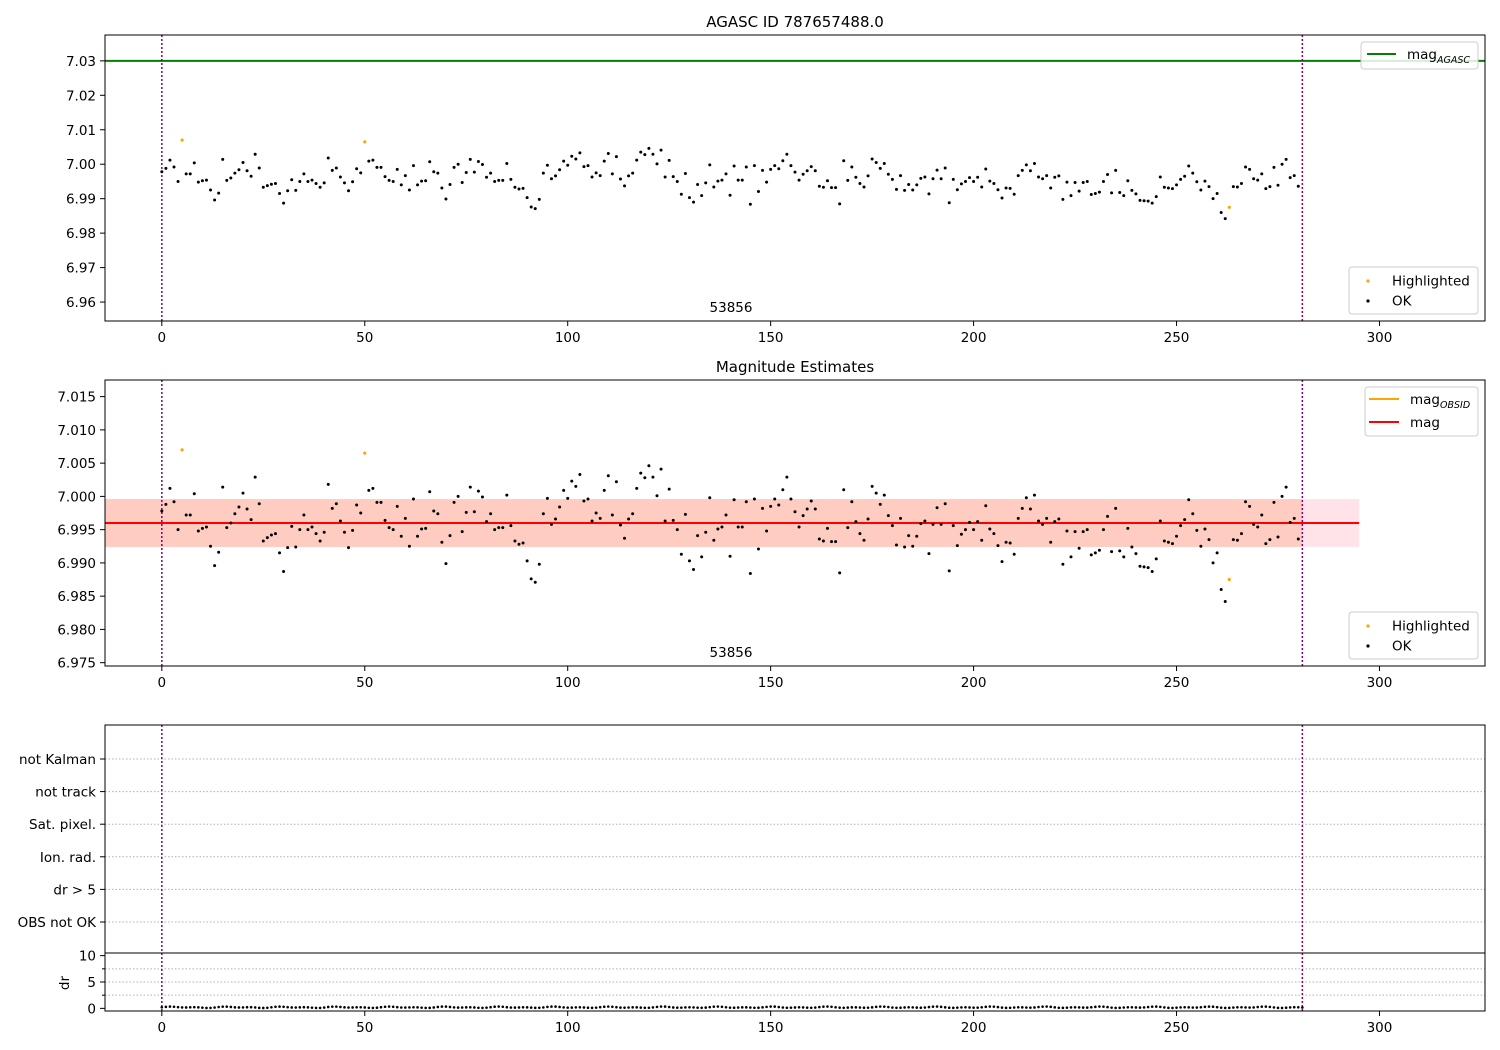 Image resolution: width=1500 pixels, height=1050 pixels. Describe the element at coordinates (771, 683) in the screenshot. I see `x-tick-label: 150` at that location.